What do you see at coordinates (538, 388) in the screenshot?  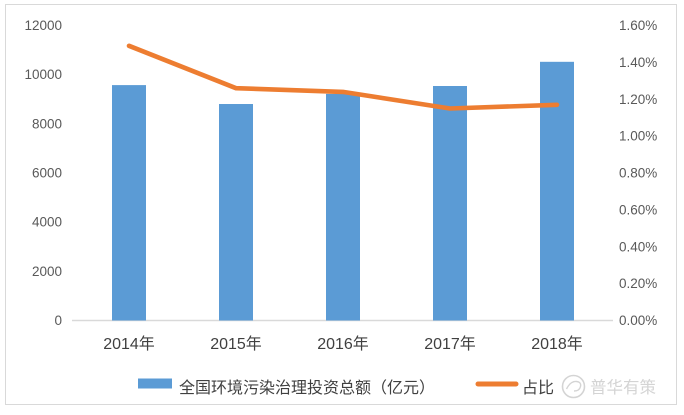 I see `legend-line-label: 占比` at bounding box center [538, 388].